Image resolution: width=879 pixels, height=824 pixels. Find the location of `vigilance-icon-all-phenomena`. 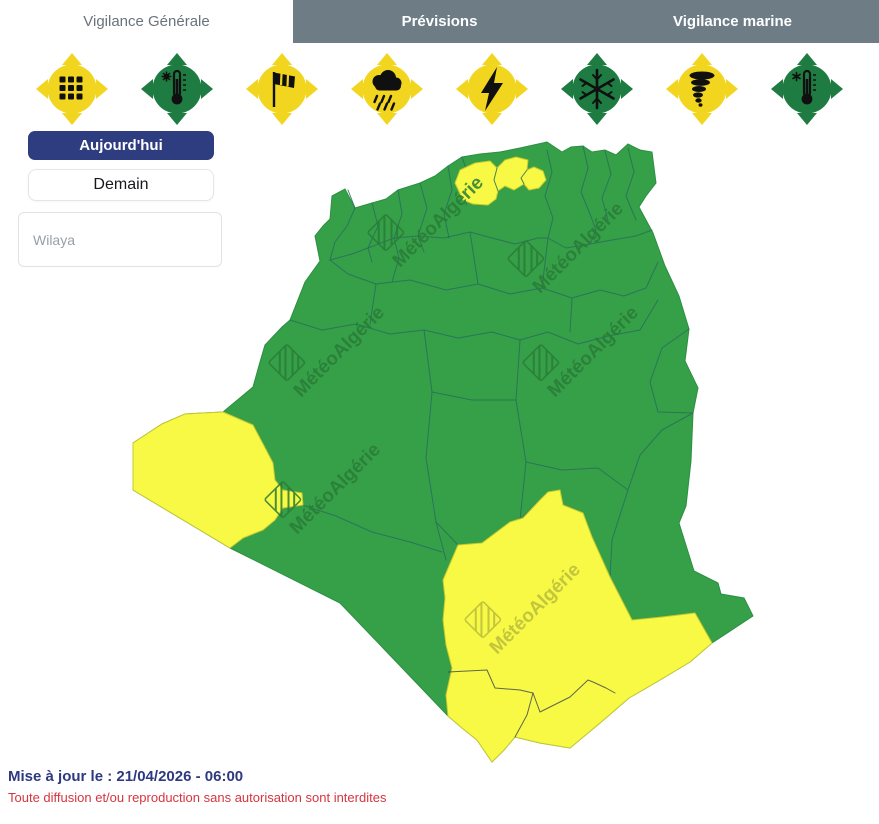

vigilance-icon-all-phenomena is located at coordinates (72, 89).